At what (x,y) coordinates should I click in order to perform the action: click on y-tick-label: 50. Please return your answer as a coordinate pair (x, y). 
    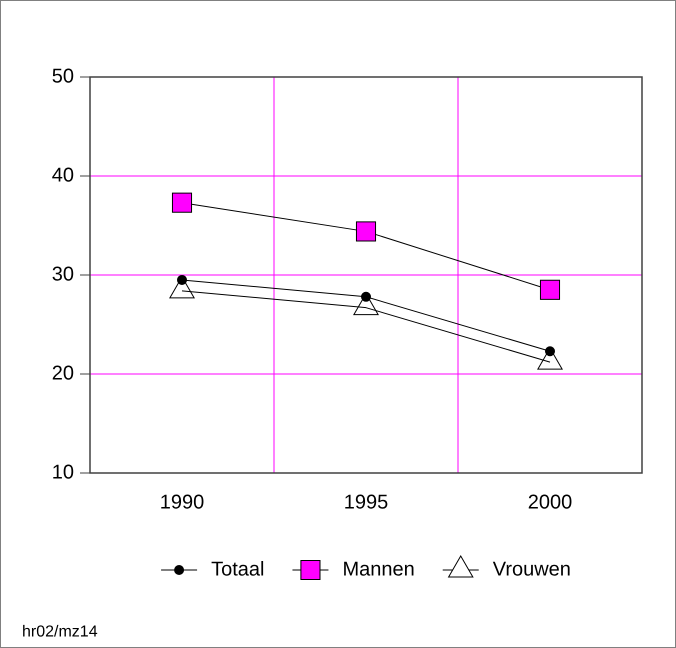
    Looking at the image, I should click on (63, 77).